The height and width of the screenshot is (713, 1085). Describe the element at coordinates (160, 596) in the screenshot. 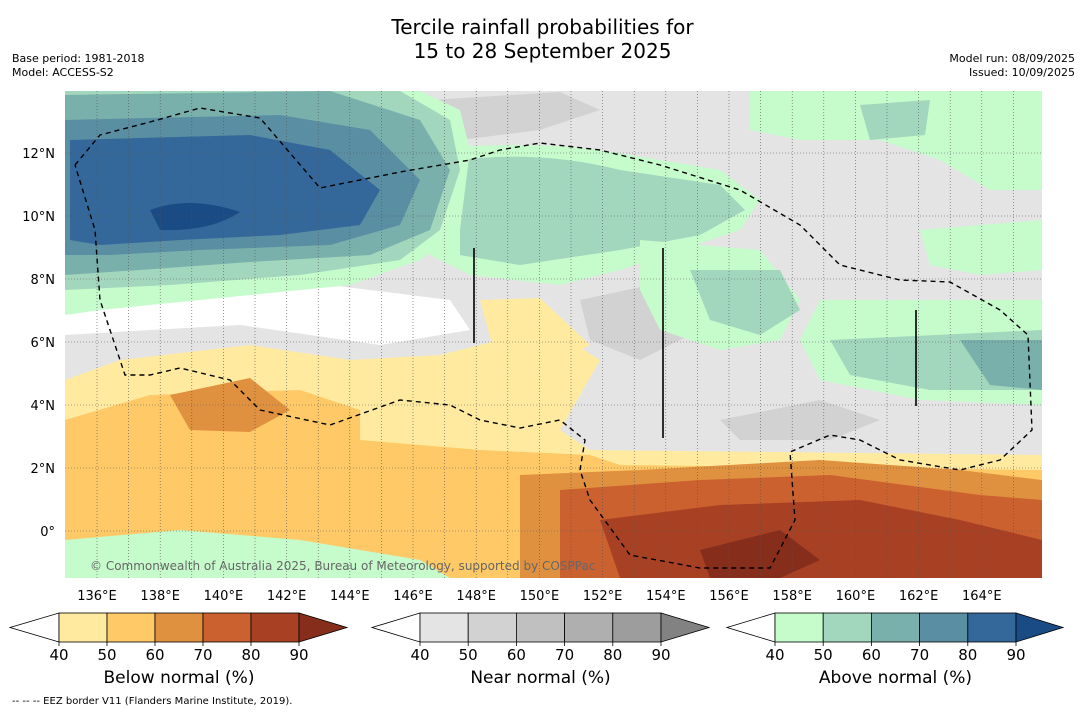

I see `lon-tick-label: 138°E` at that location.